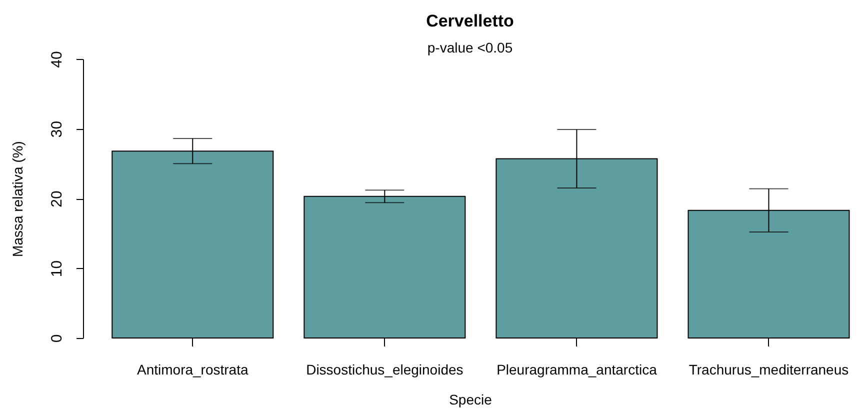 Image resolution: width=857 pixels, height=412 pixels. Describe the element at coordinates (57, 199) in the screenshot. I see `y-tick-label: 20` at that location.